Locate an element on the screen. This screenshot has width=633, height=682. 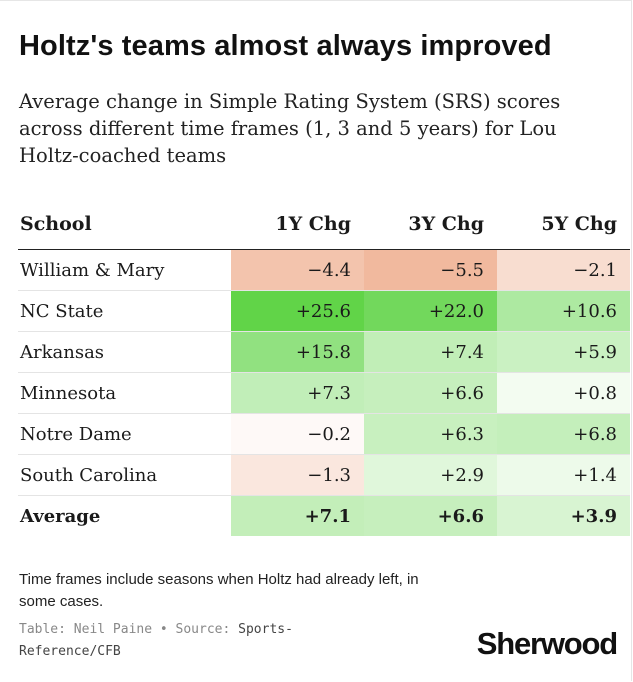
cell-5y-chg: +10.6 is located at coordinates (563, 311).